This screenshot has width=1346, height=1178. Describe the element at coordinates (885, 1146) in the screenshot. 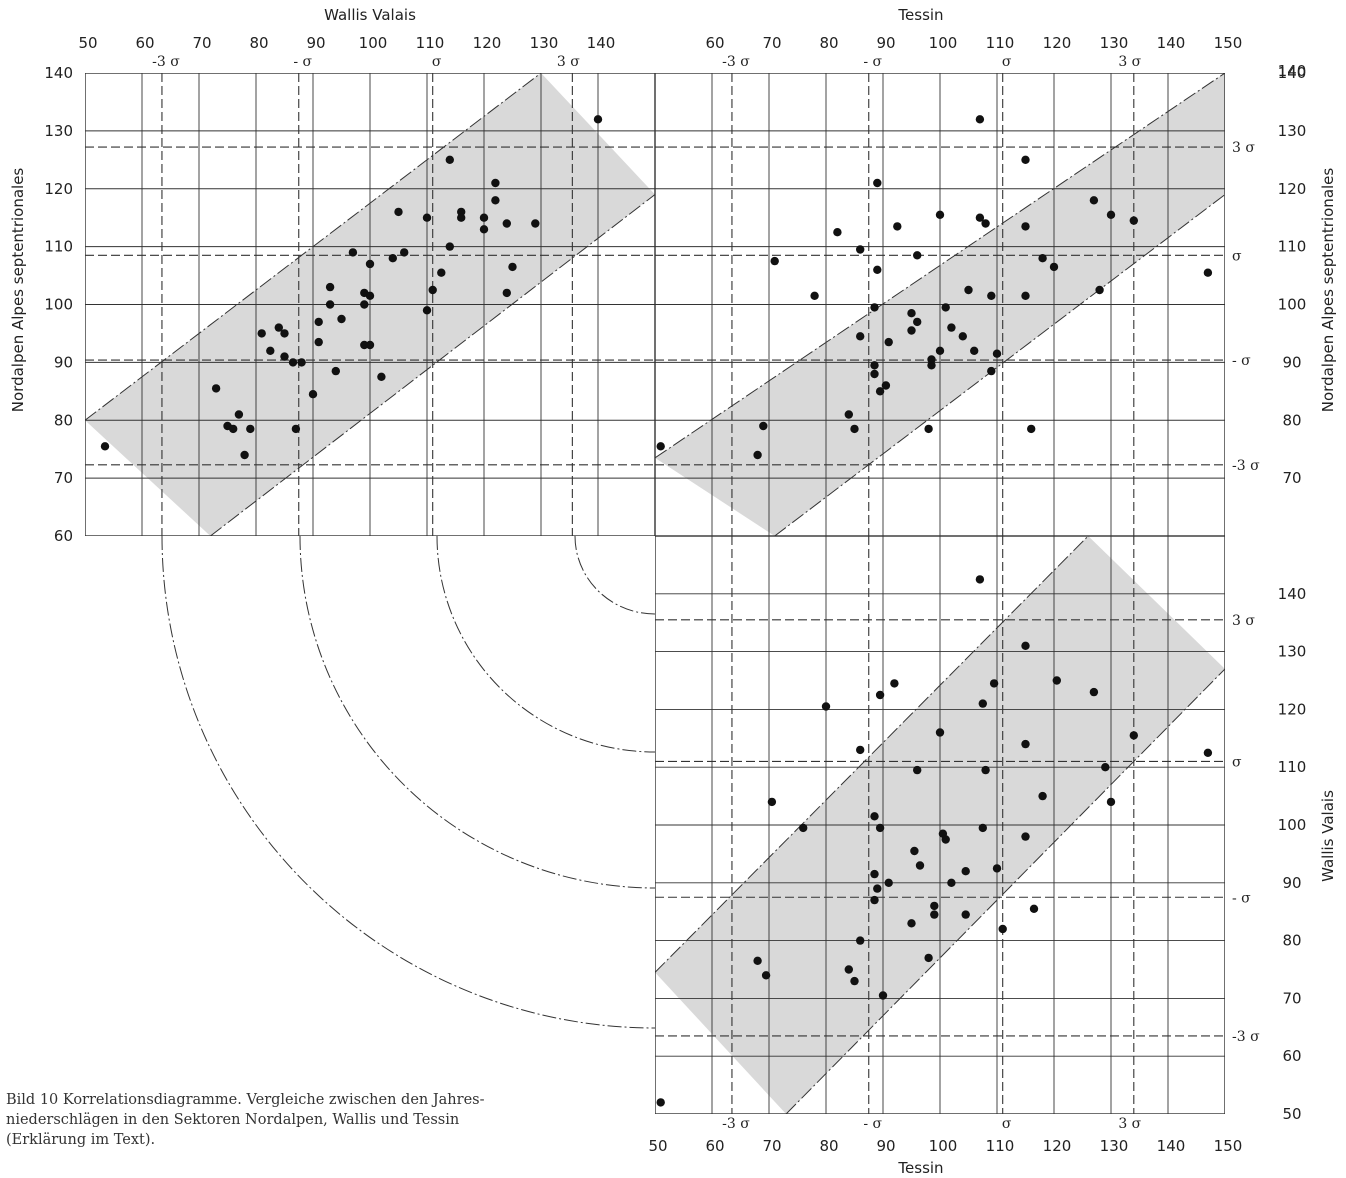

I see `x-tick-label: 90` at that location.